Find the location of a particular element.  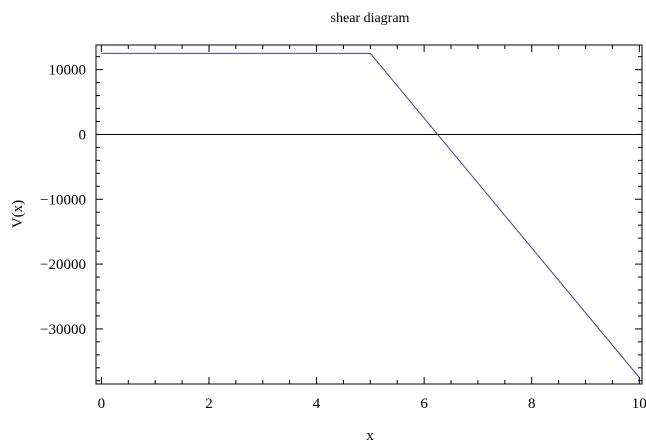

y-tick-label: −30000 is located at coordinates (63, 330).